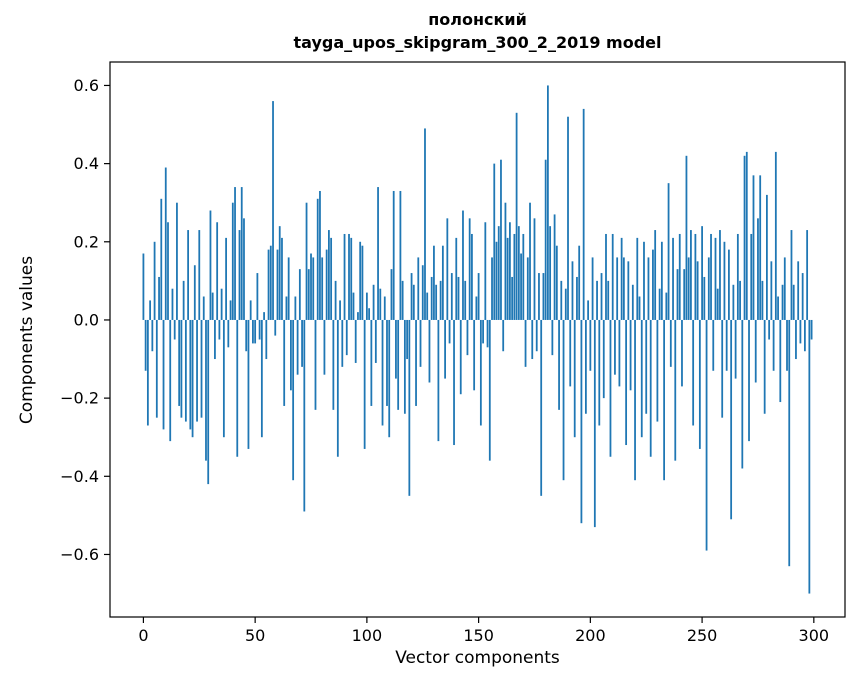  I want to click on x-tick-label: 250, so click(702, 635).